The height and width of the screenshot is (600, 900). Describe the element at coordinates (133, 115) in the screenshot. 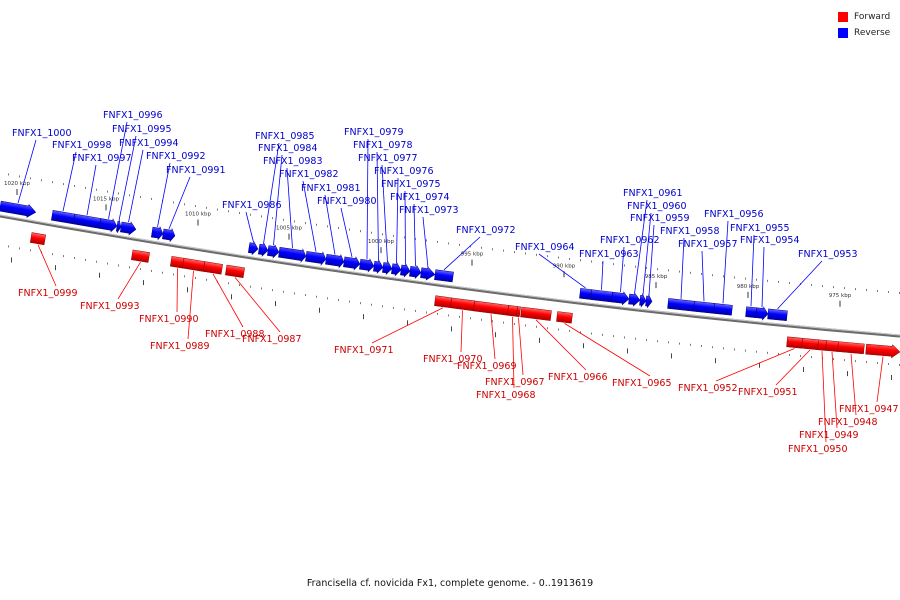

I see `gene-label: FNFX1_0996` at that location.